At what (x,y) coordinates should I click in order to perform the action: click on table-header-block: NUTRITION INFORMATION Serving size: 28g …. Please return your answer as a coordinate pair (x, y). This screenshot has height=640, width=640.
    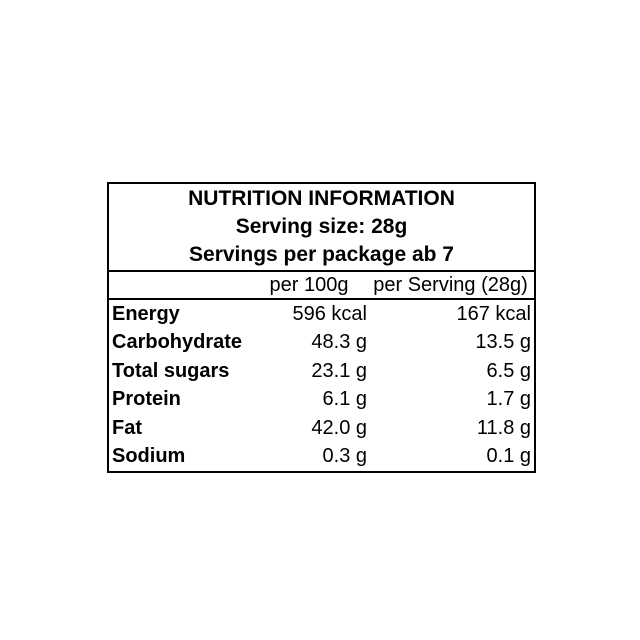
    Looking at the image, I should click on (321, 228).